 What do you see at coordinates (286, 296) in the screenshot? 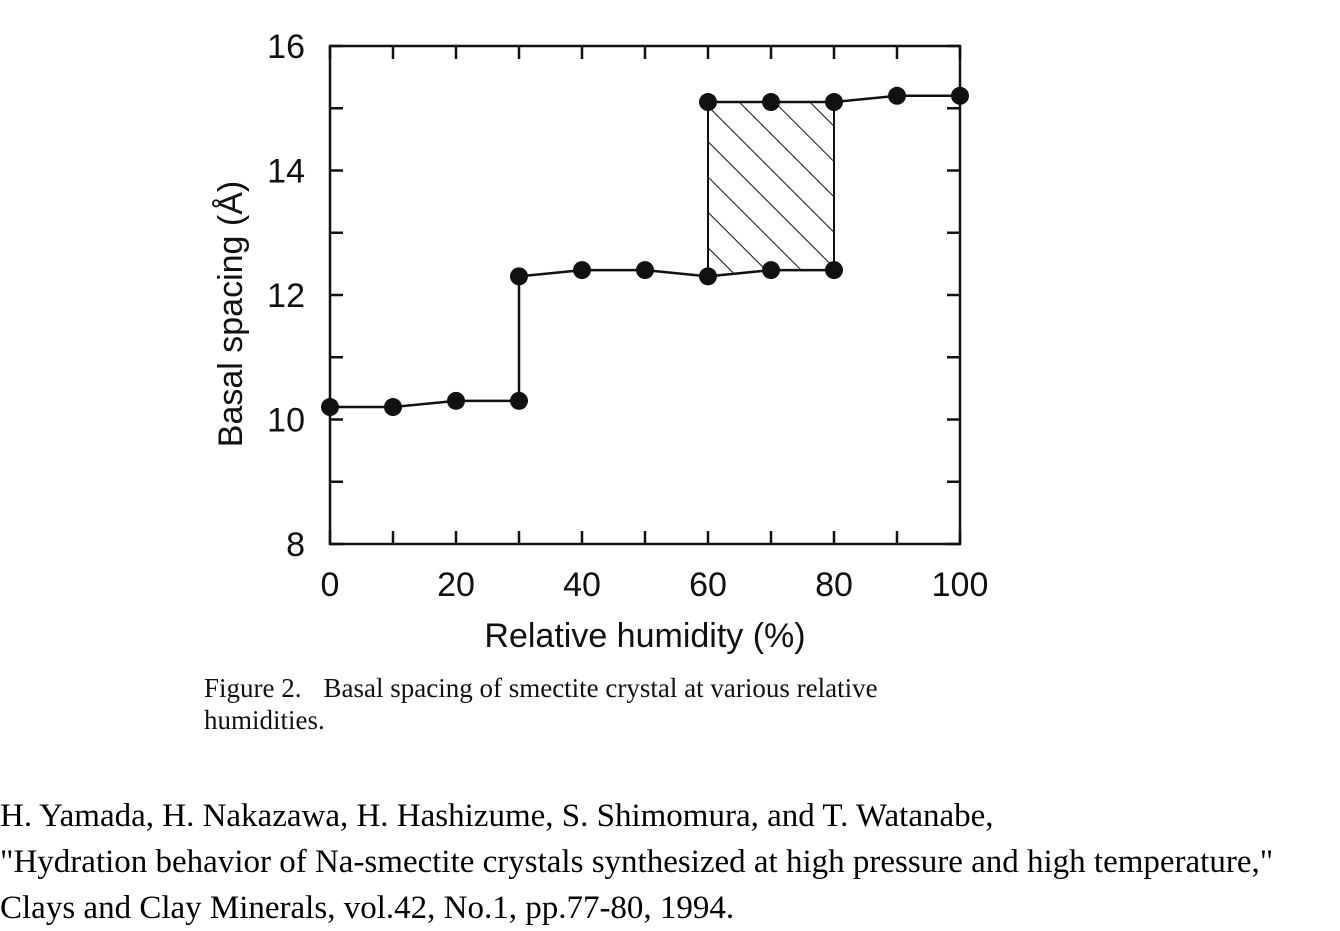
I see `y-tick-label: 12` at bounding box center [286, 296].